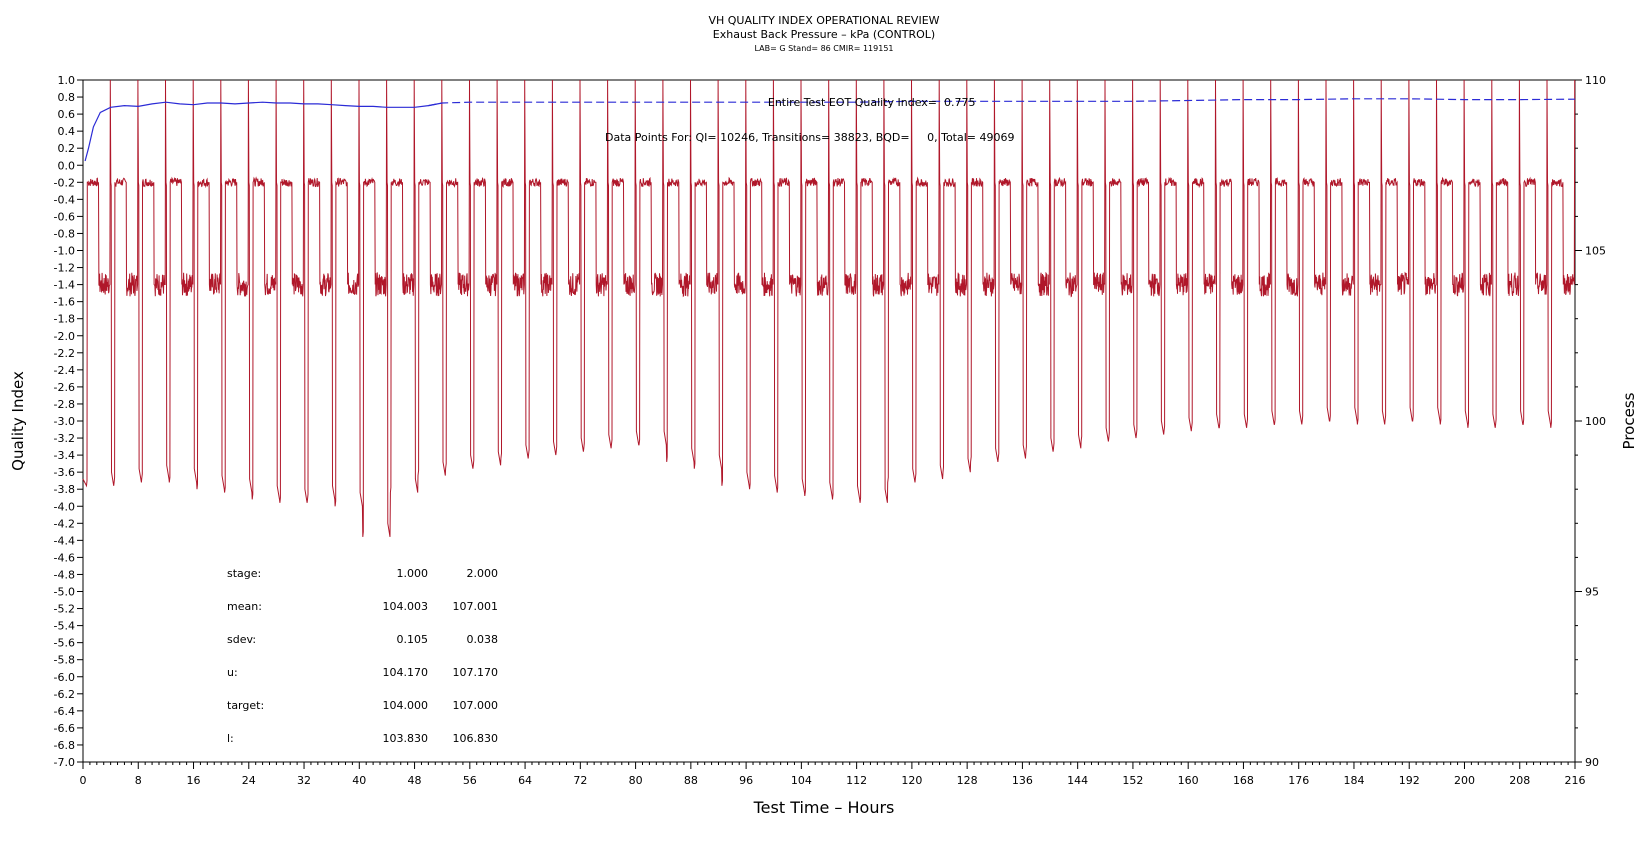 This screenshot has height=845, width=1648. Describe the element at coordinates (232, 672) in the screenshot. I see `stats-row-label: u:` at that location.